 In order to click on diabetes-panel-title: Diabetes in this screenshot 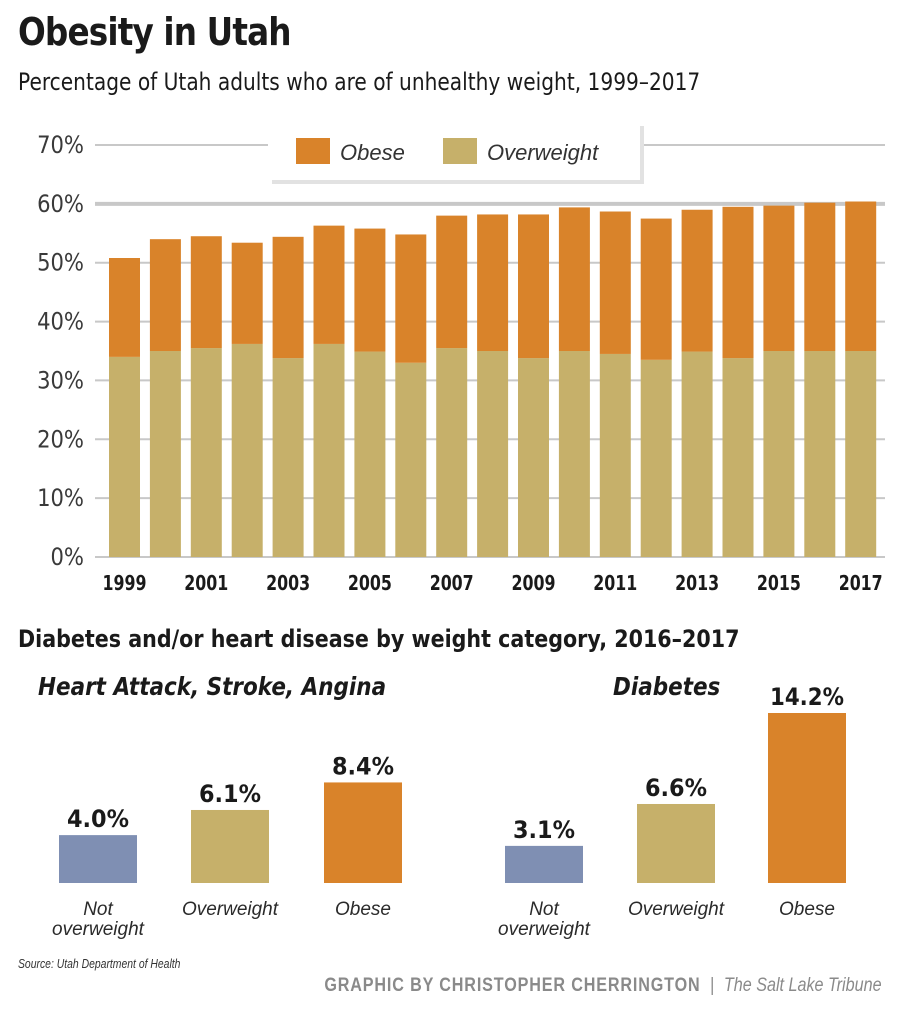, I will do `click(667, 686)`.